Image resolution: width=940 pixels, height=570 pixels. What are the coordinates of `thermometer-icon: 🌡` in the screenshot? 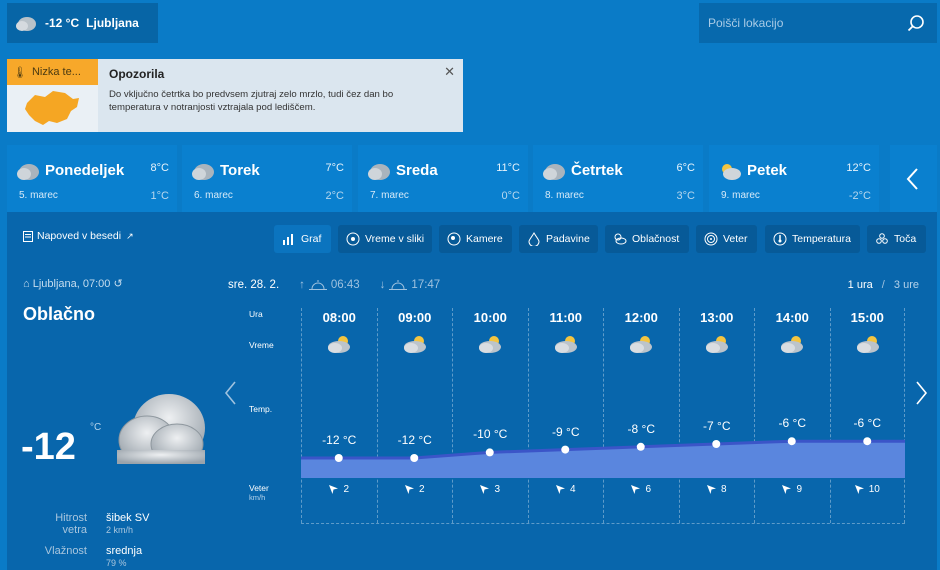 It's located at (20, 72).